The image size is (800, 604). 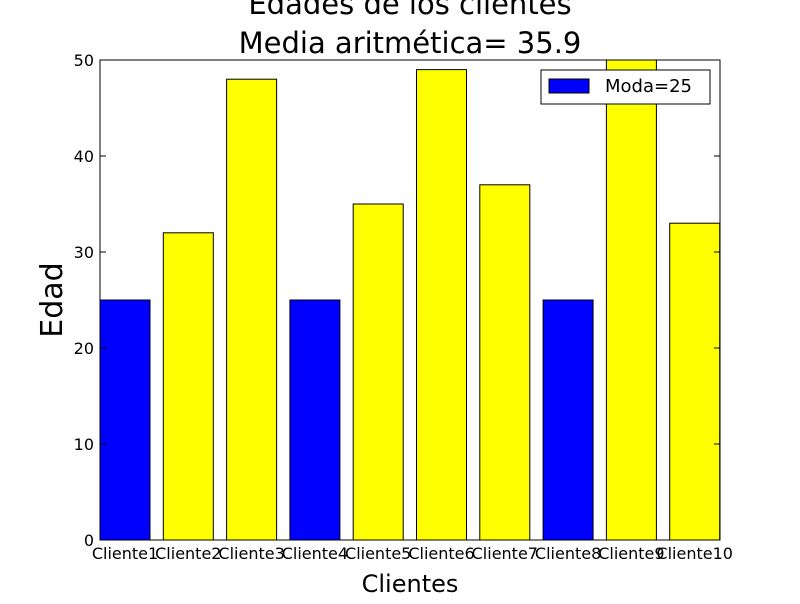 What do you see at coordinates (378, 553) in the screenshot?
I see `x-tick-label: Cliente5` at bounding box center [378, 553].